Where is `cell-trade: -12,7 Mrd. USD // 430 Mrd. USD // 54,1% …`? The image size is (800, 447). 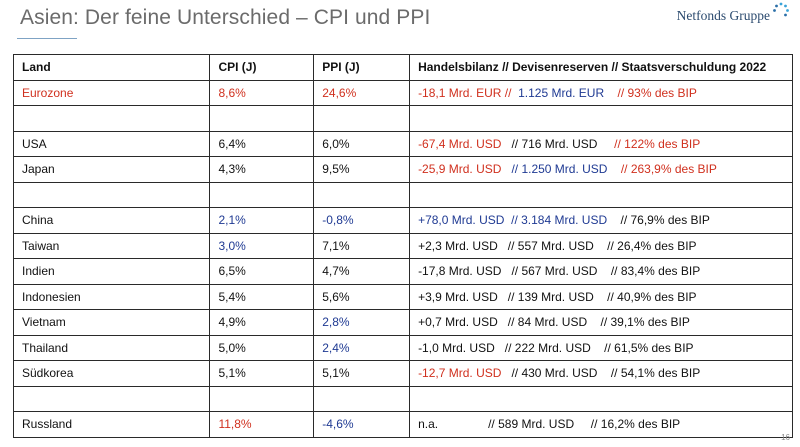 cell-trade: -12,7 Mrd. USD // 430 Mrd. USD // 54,1% … is located at coordinates (601, 373).